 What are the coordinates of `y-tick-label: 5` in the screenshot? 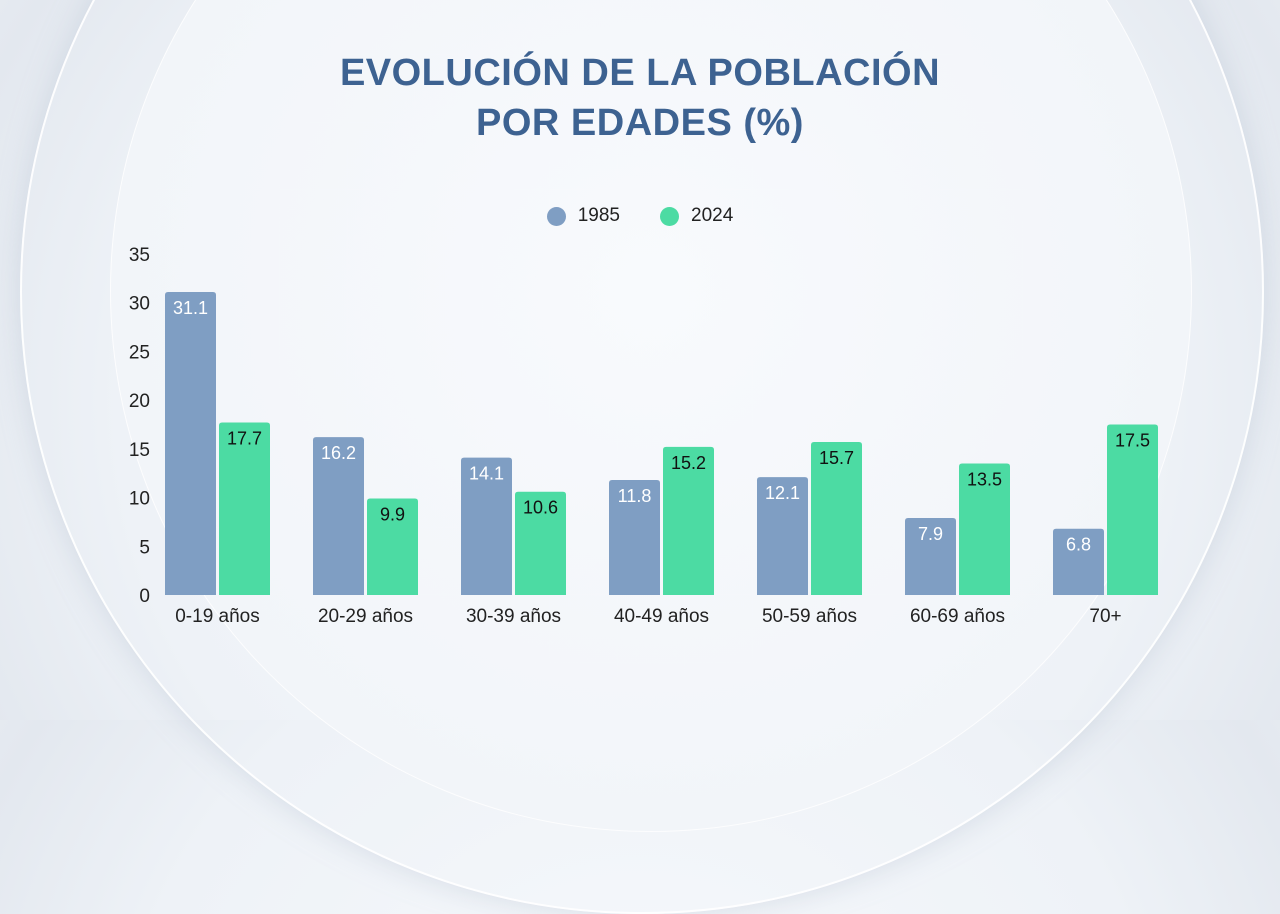 It's located at (144, 547).